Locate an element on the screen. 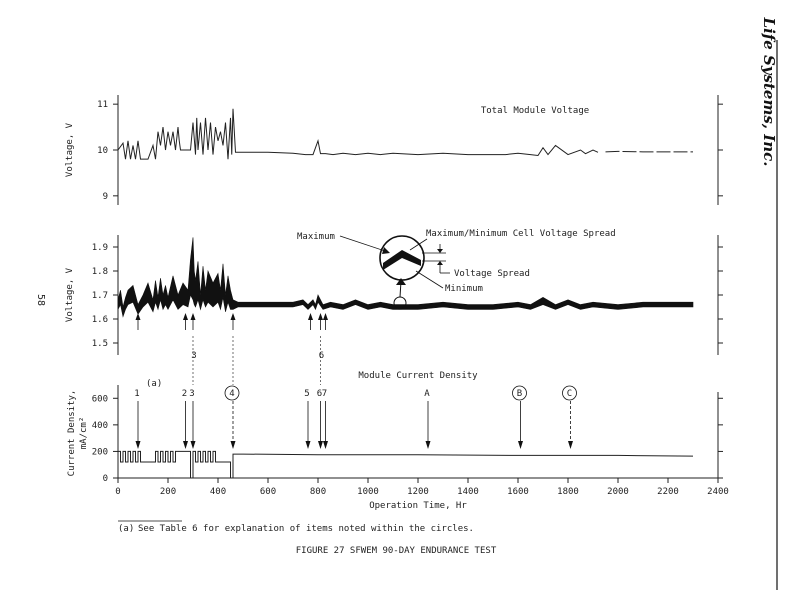 The height and width of the screenshot is (607, 791). xtick-label: 1200 is located at coordinates (418, 492).